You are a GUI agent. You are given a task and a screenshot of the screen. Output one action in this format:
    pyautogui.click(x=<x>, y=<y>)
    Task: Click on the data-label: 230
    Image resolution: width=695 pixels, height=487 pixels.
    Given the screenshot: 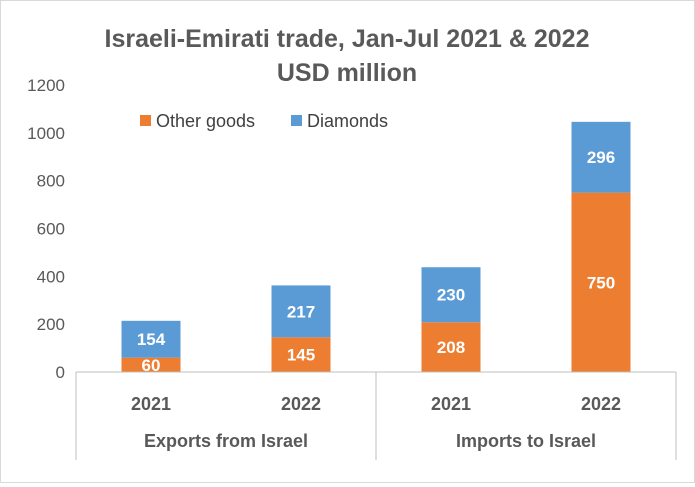 What is the action you would take?
    pyautogui.click(x=451, y=295)
    